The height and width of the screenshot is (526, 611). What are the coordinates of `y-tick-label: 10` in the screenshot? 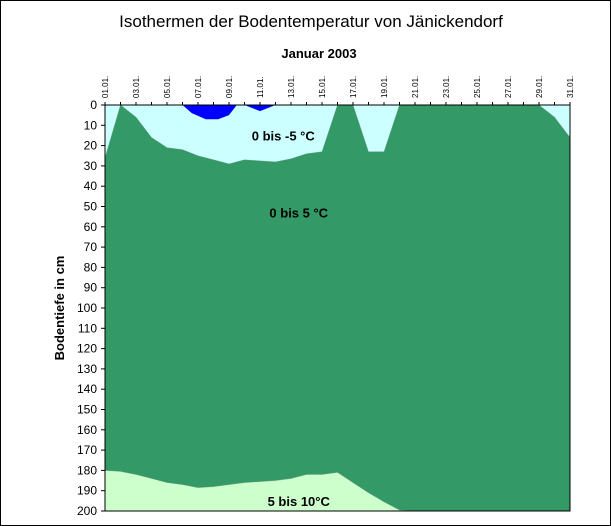 It's located at (91, 125).